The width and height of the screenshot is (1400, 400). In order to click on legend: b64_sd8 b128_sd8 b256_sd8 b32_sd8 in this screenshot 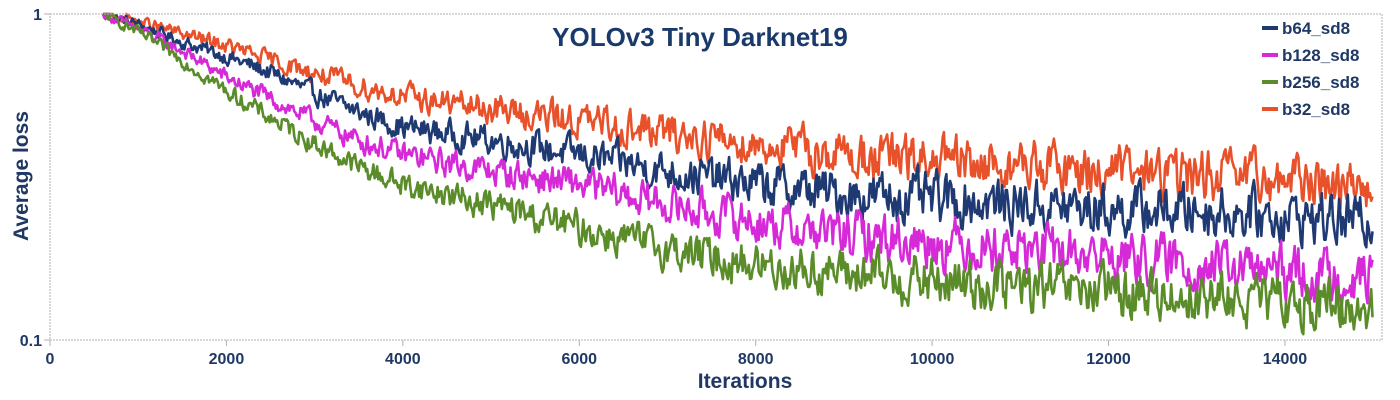, I will do `click(1311, 69)`.